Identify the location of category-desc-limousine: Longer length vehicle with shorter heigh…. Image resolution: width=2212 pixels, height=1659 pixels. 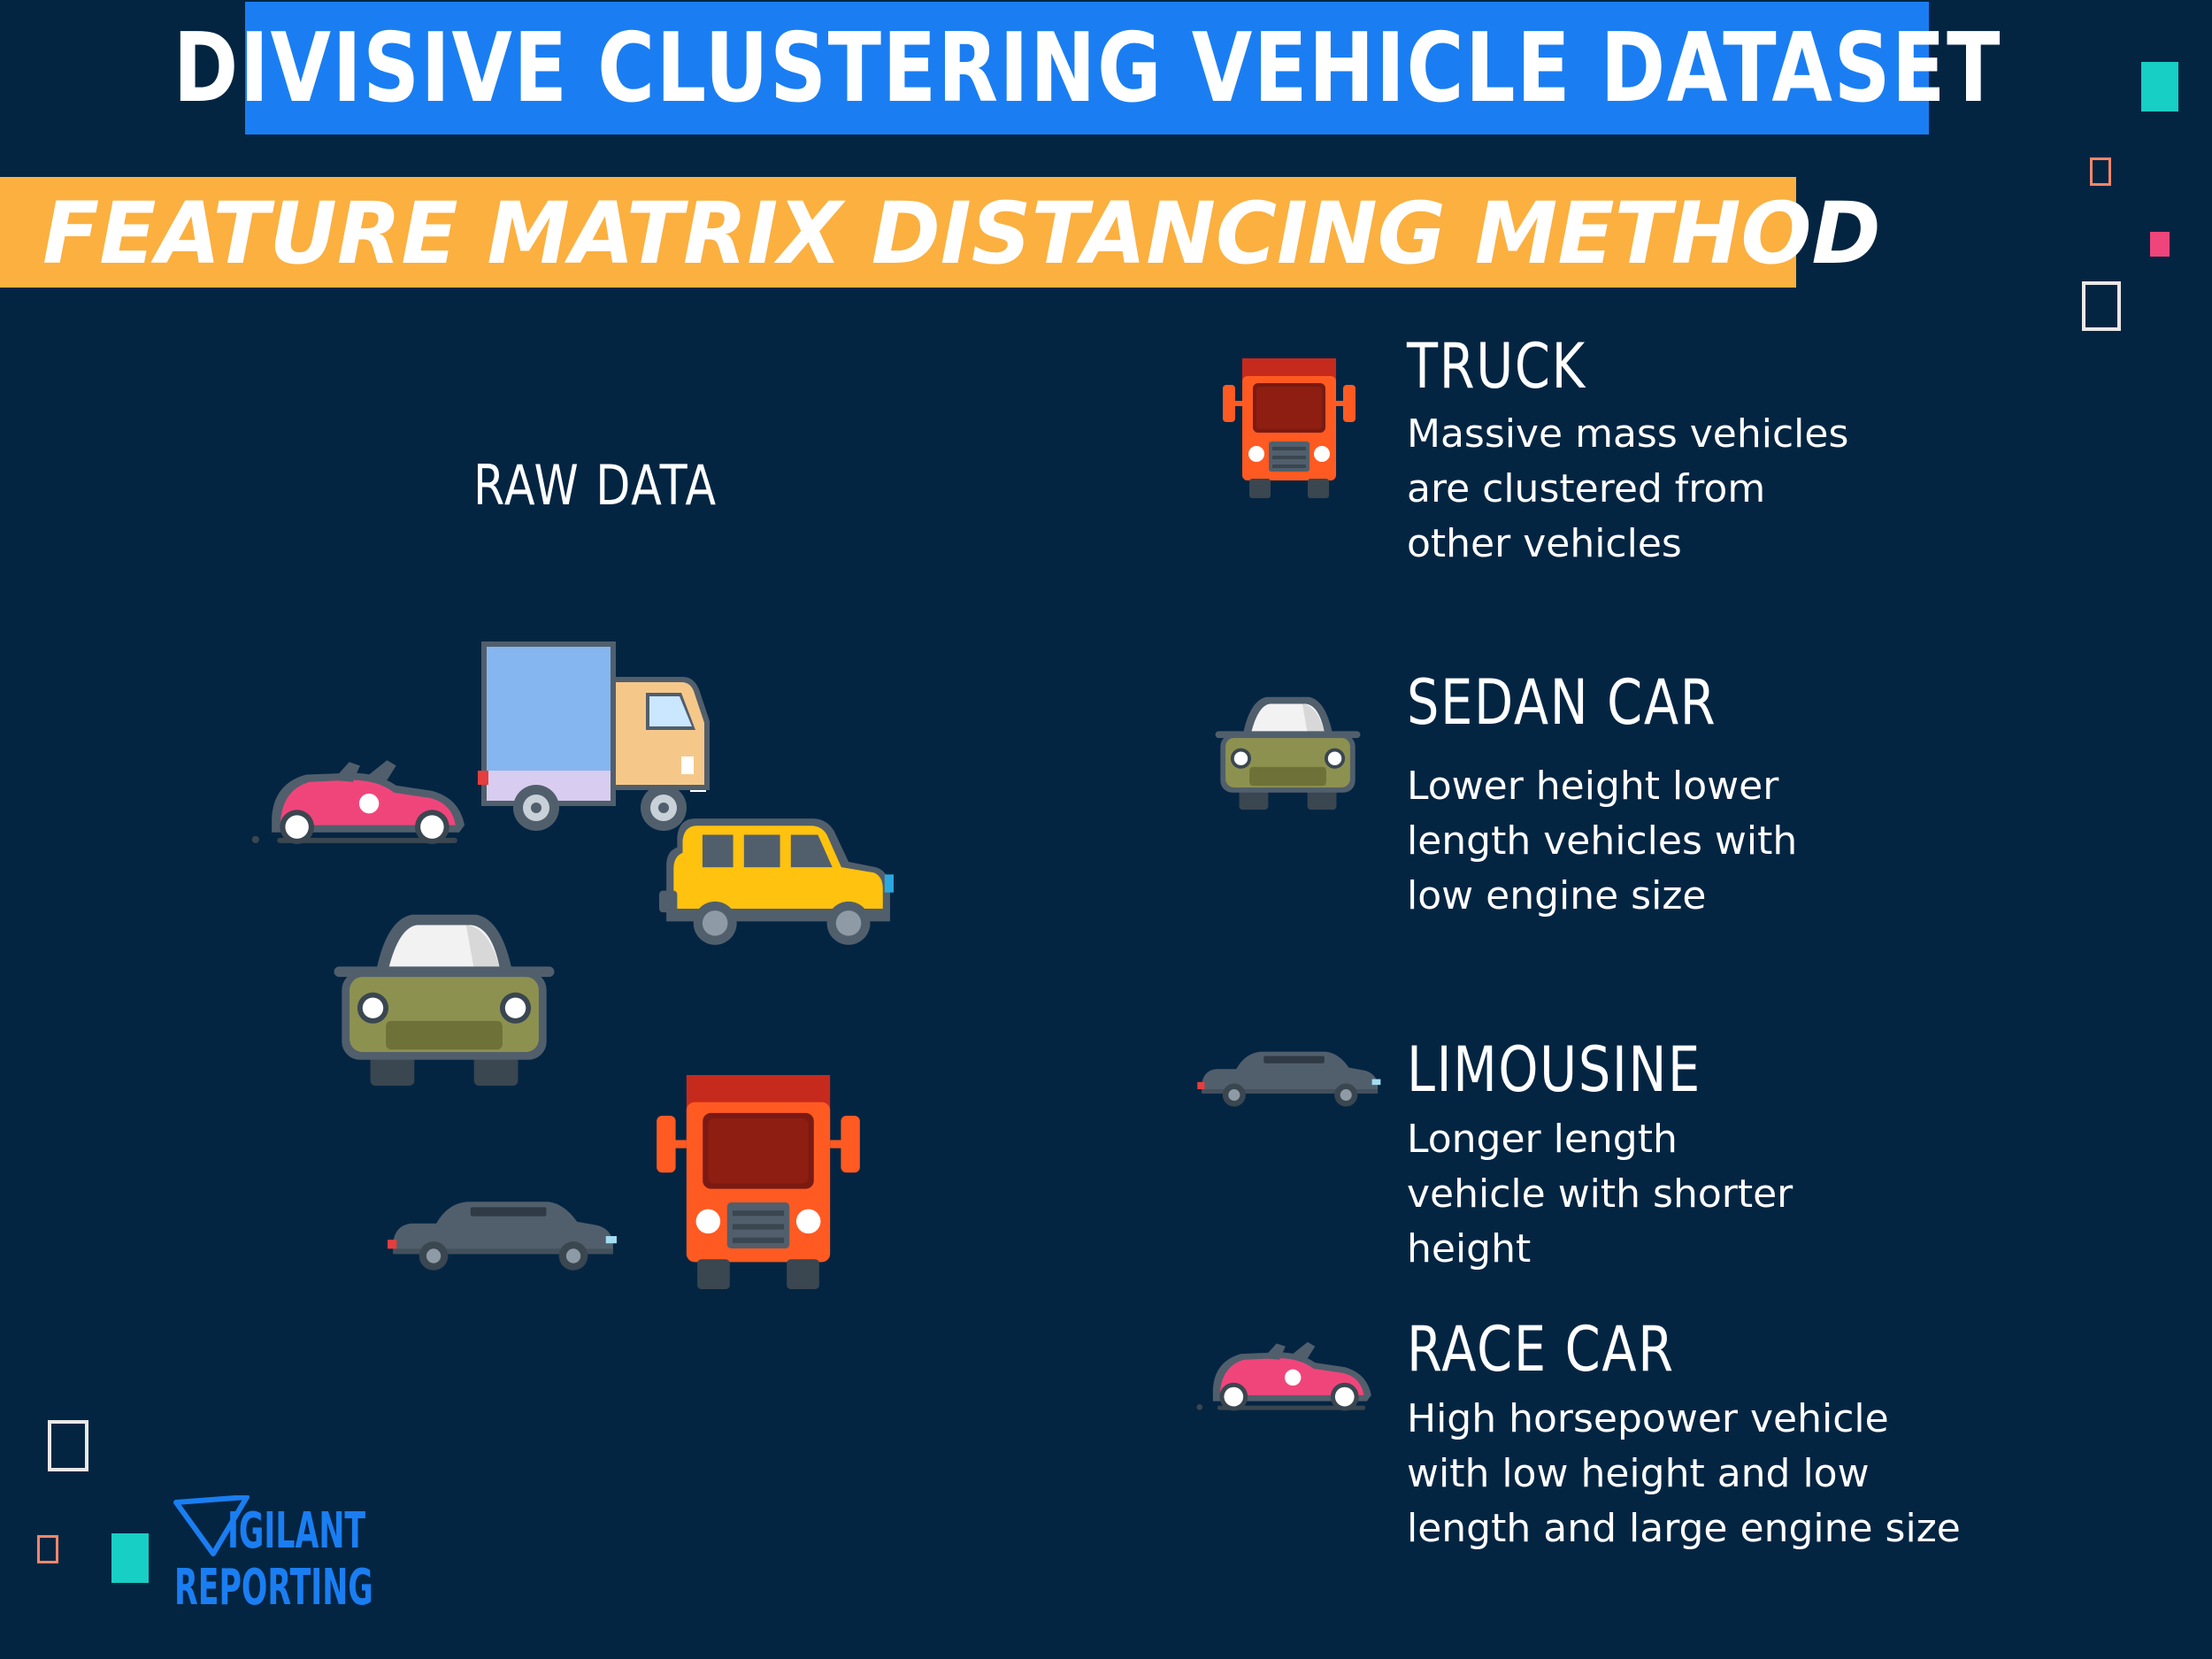
(1743, 1195).